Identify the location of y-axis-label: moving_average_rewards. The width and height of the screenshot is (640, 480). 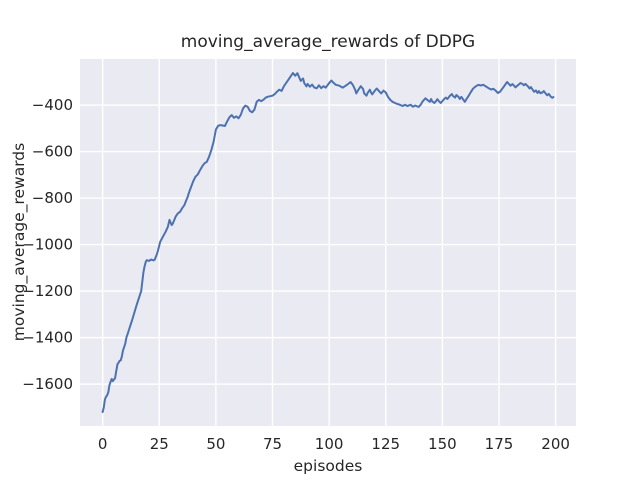
(19, 242).